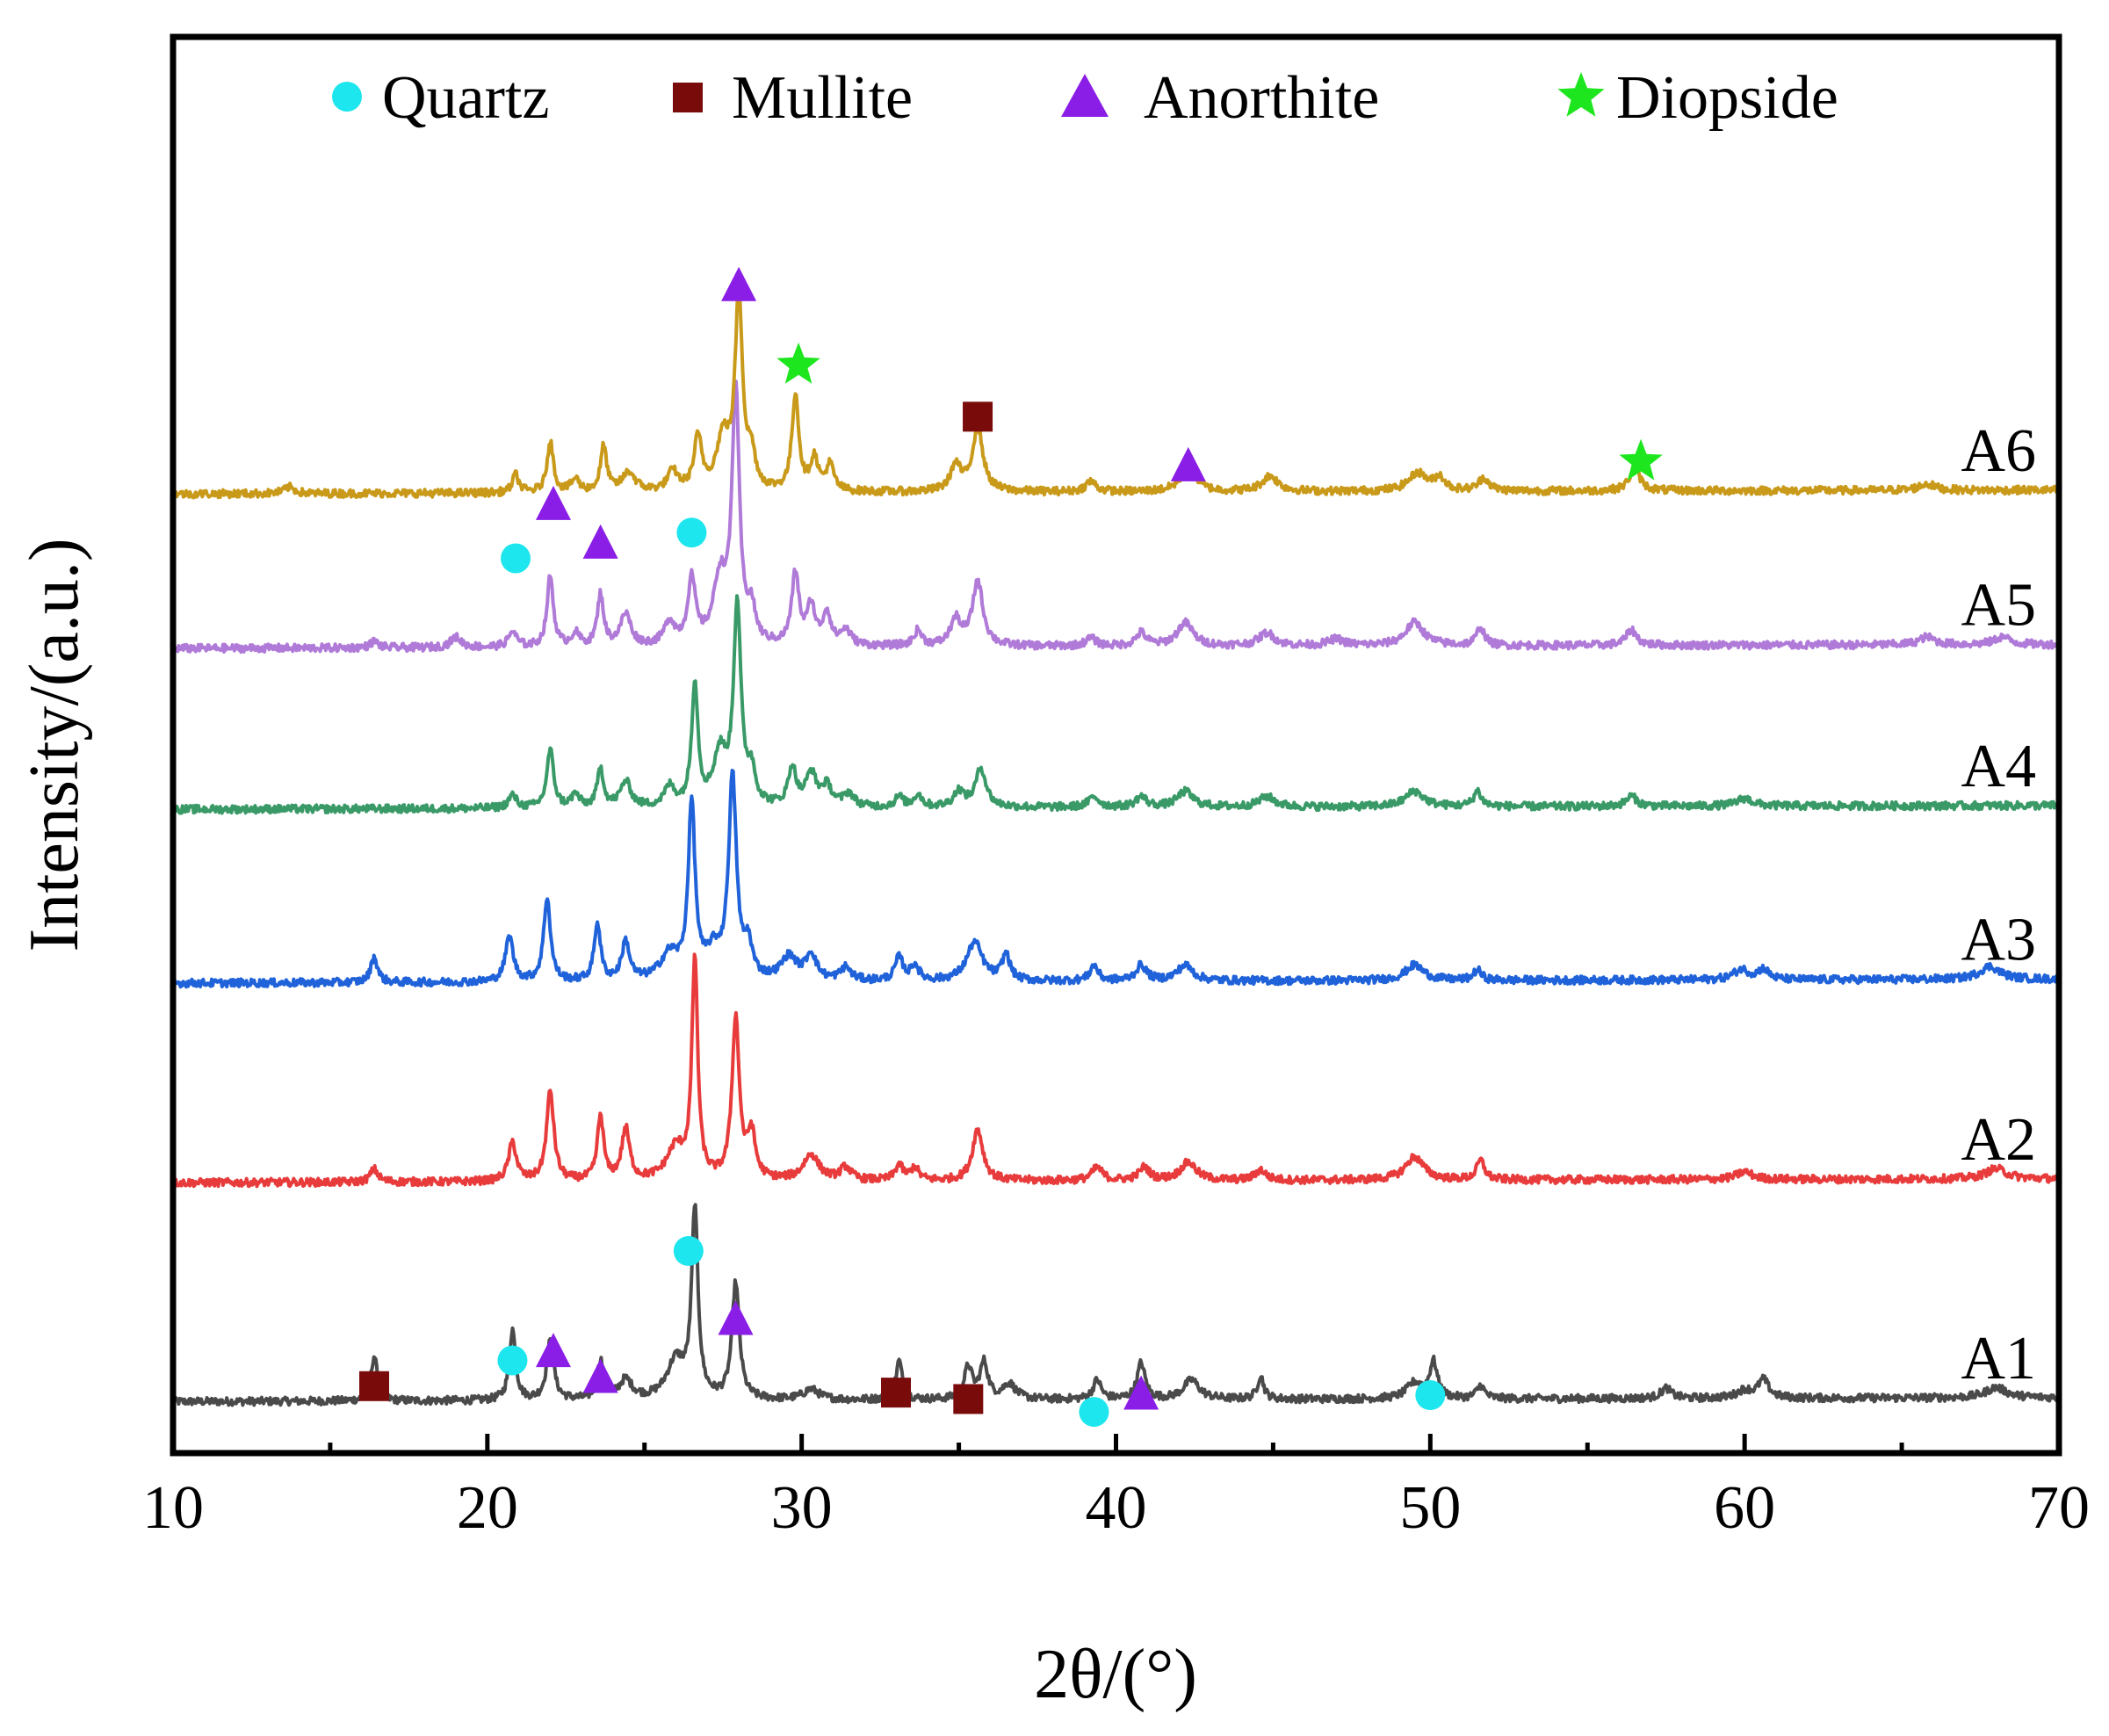  I want to click on series-label-a1: A1, so click(1999, 1359).